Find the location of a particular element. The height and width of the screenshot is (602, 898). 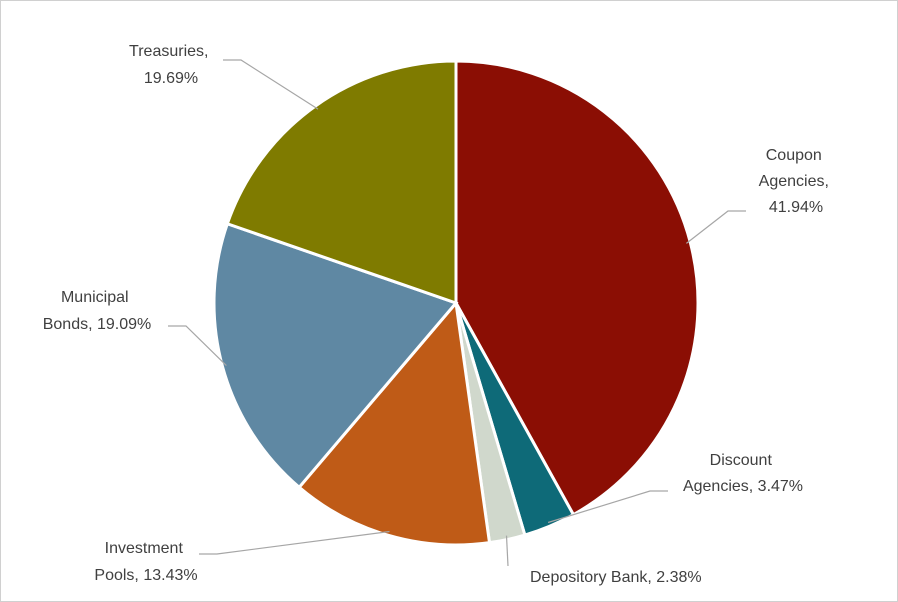

leader-line-municipal-bonds is located at coordinates (197, 346).